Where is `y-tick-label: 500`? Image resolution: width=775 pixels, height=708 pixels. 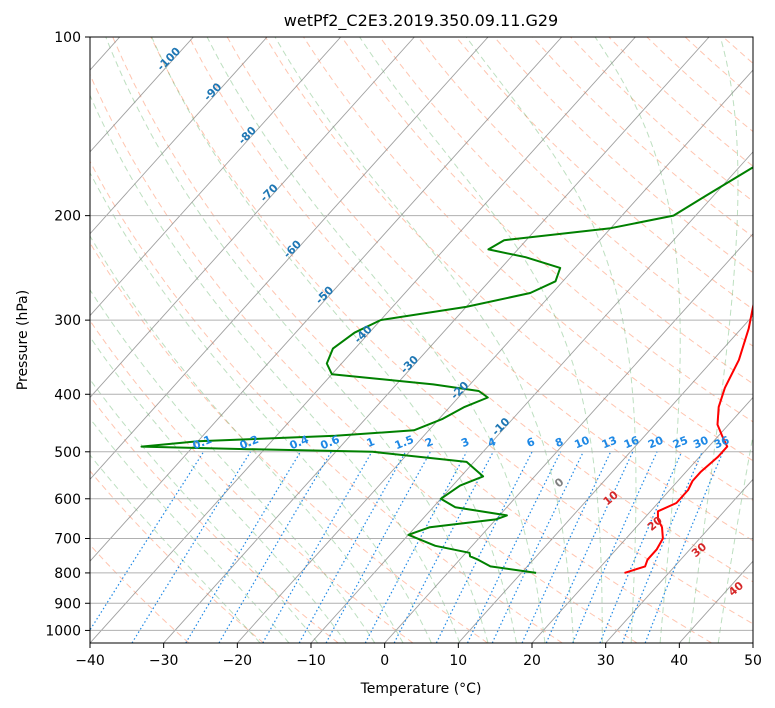
y-tick-label: 500 is located at coordinates (67, 453).